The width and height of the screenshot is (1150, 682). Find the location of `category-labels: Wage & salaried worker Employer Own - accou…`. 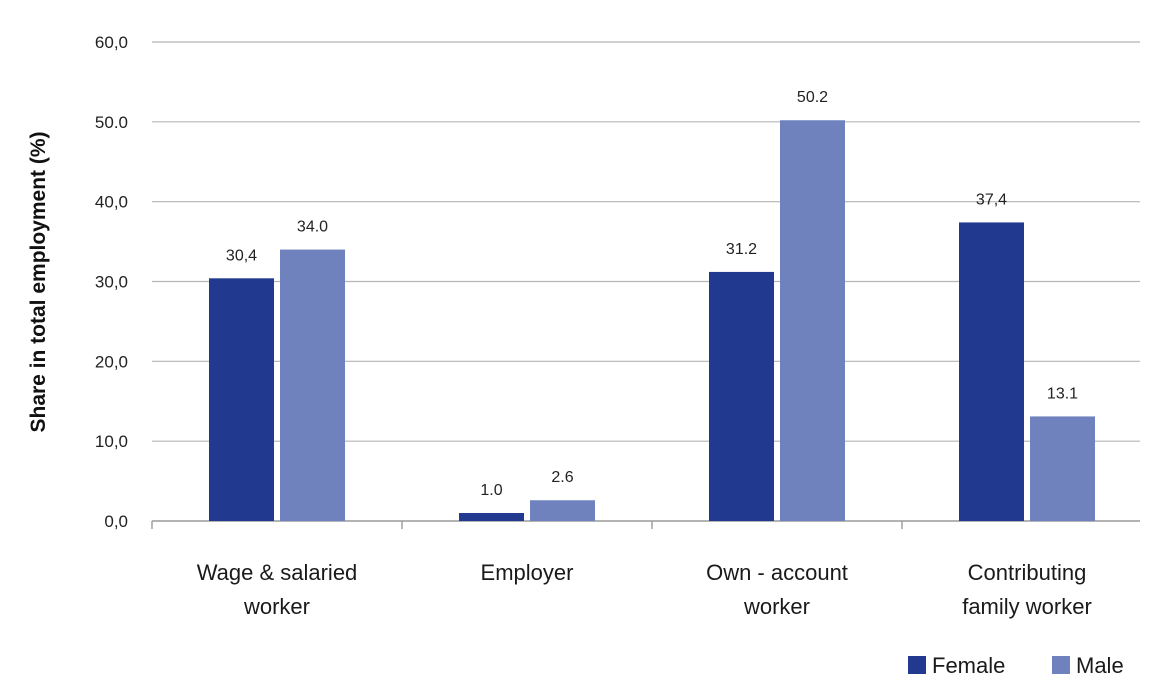

category-labels: Wage & salaried worker Employer Own - accou… is located at coordinates (644, 589).